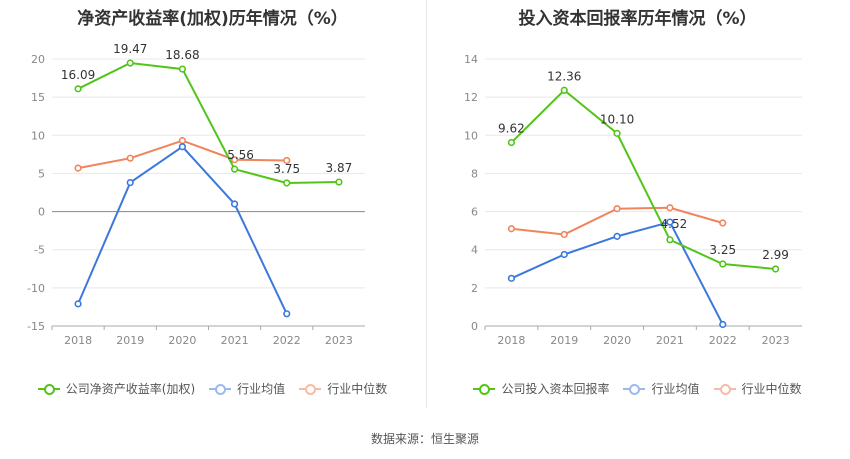 The image size is (850, 459). What do you see at coordinates (722, 250) in the screenshot?
I see `roic-data-label: 3.25` at bounding box center [722, 250].